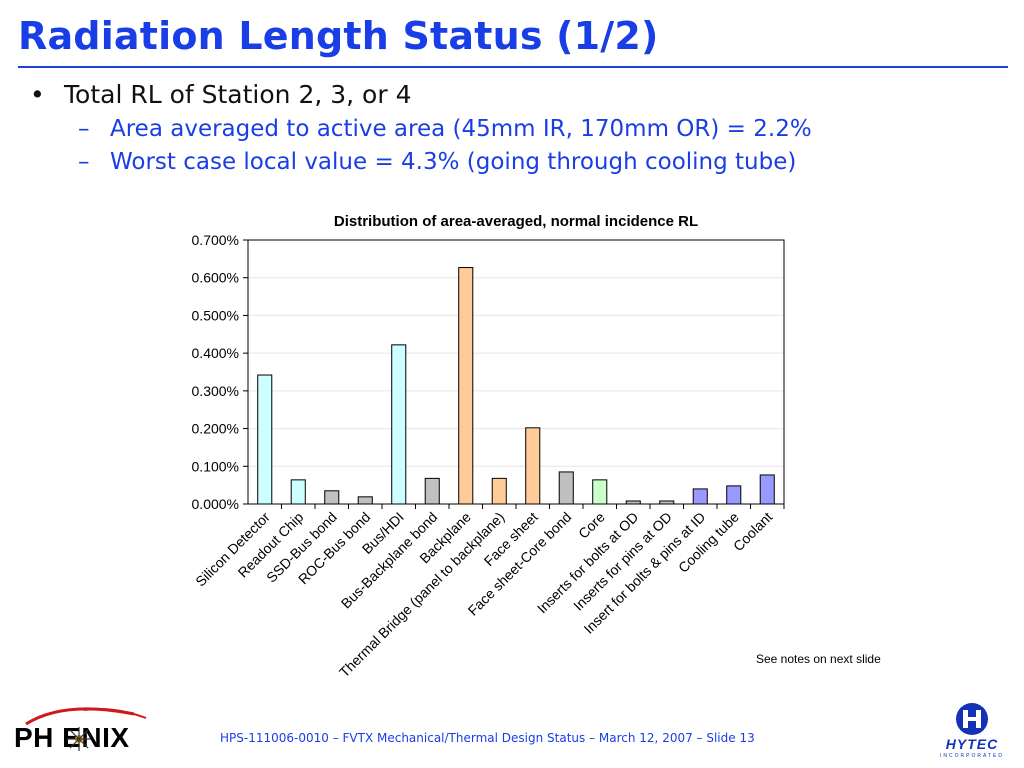 The width and height of the screenshot is (1024, 768). Describe the element at coordinates (338, 36) in the screenshot. I see `slide-title: Radiation Length Status (1/2)` at that location.